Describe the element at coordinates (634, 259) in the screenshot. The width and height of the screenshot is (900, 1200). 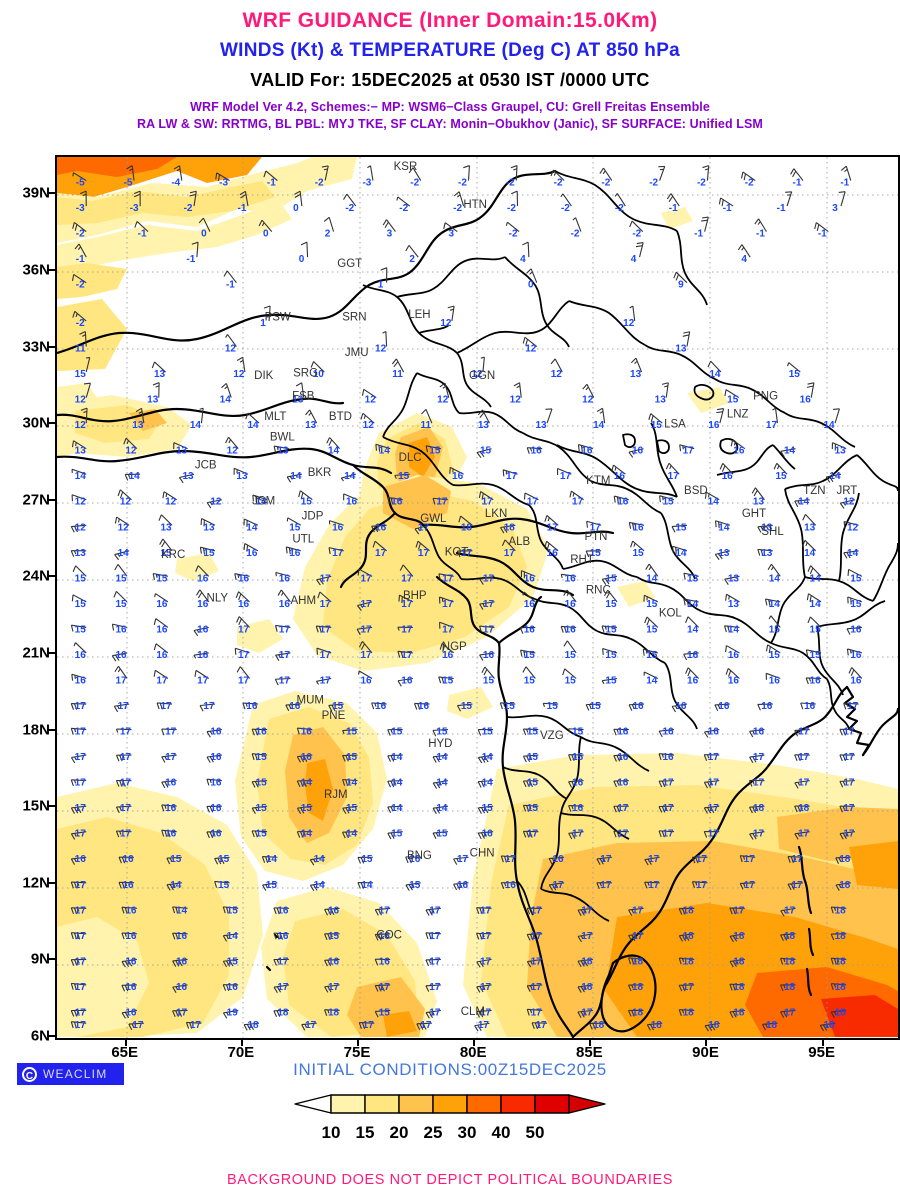
I see `temperature-value: 4` at that location.